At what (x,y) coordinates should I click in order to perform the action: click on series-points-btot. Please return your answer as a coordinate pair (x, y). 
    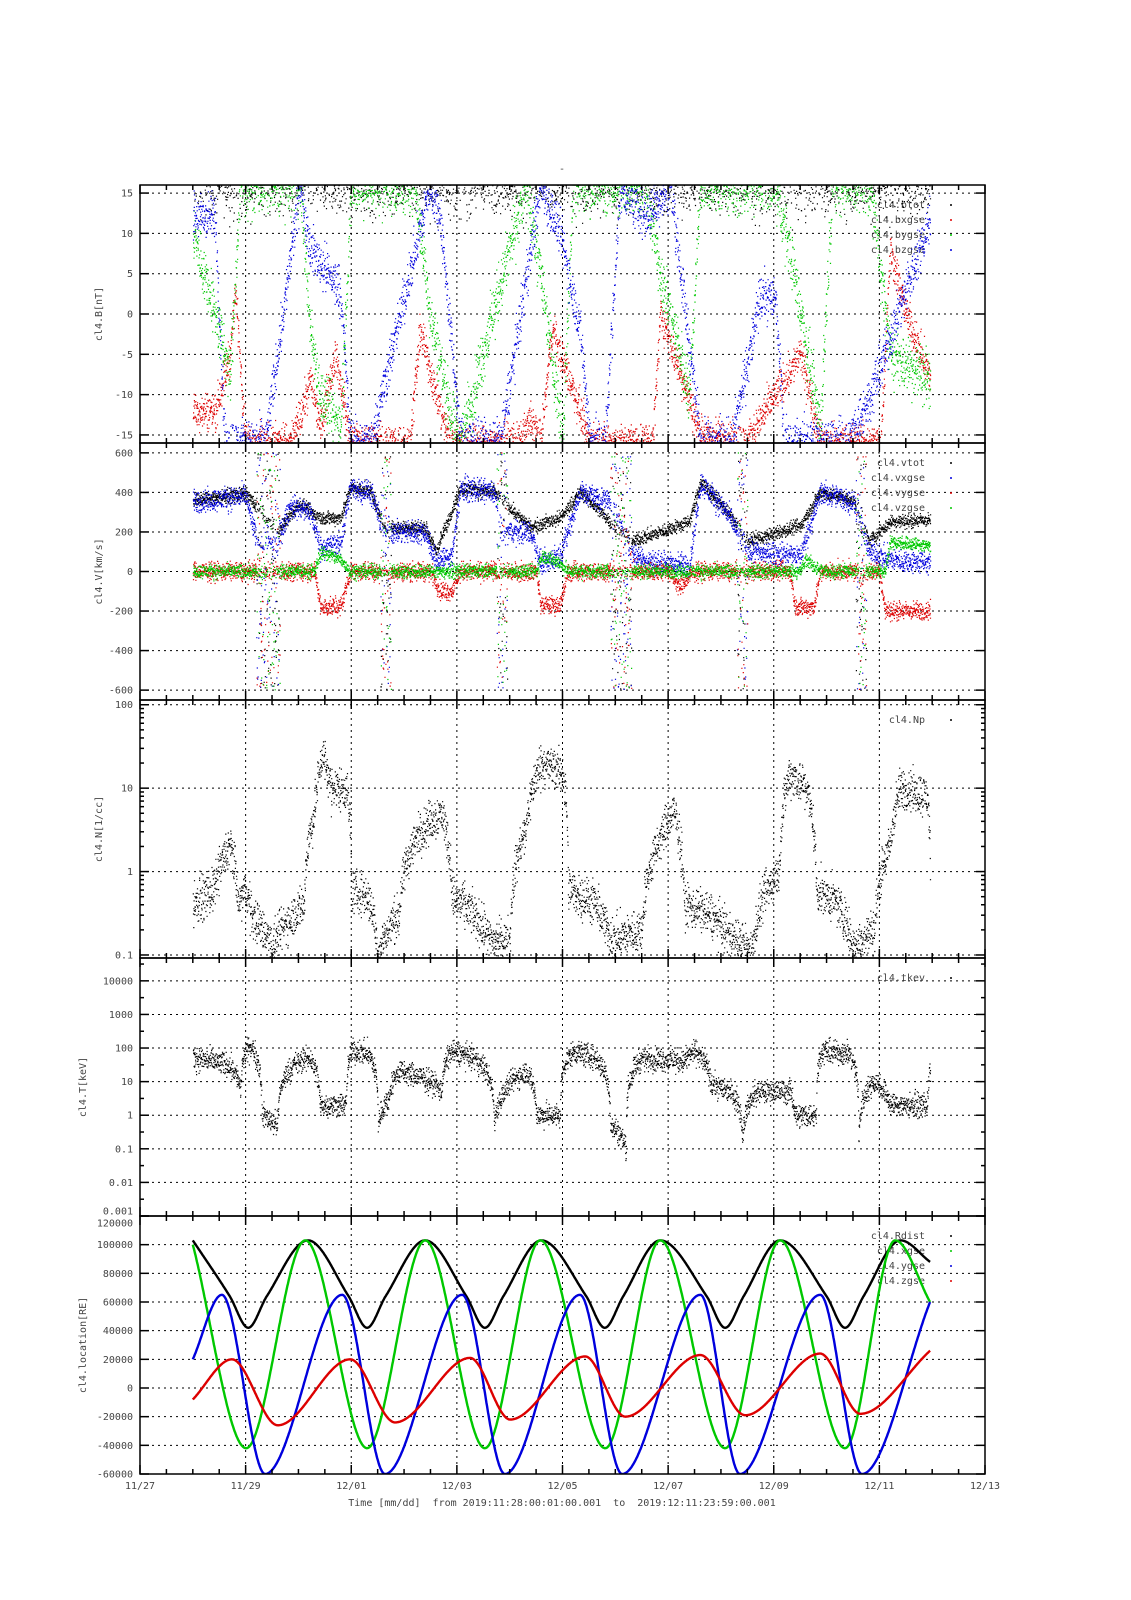
    Looking at the image, I should click on (562, 208).